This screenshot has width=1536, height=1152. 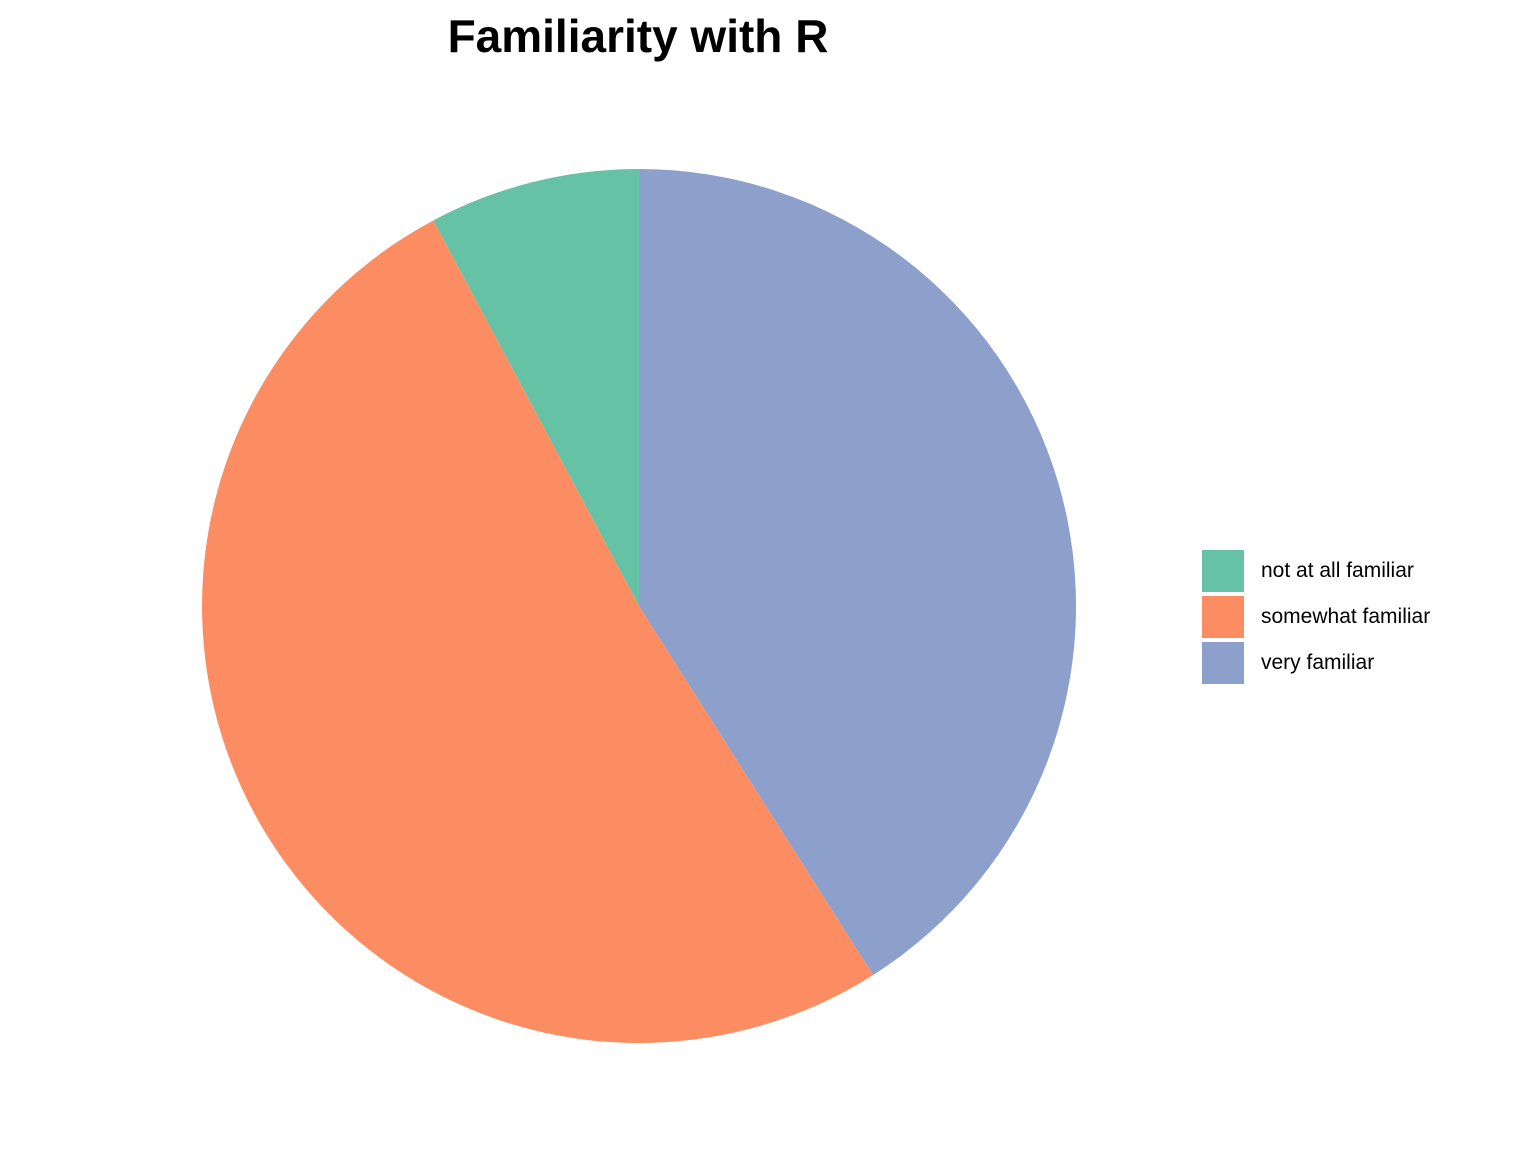 I want to click on legend-label: very familiar, so click(x=1318, y=662).